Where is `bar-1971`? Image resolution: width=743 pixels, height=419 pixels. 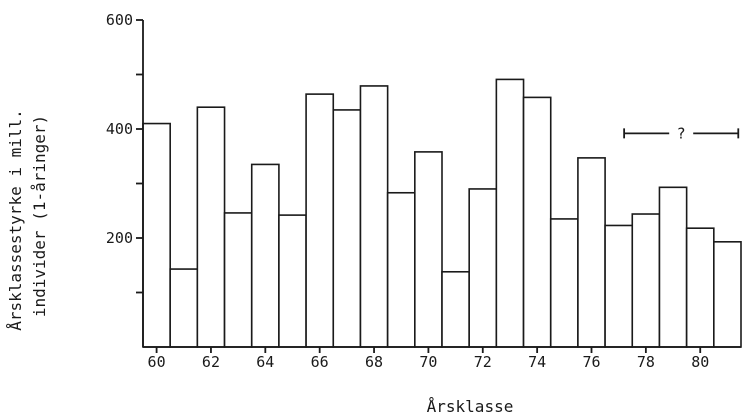 bar-1971 is located at coordinates (455, 309).